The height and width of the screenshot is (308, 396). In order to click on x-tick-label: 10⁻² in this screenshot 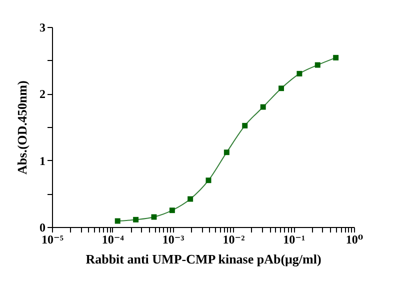, I will do `click(234, 239)`.